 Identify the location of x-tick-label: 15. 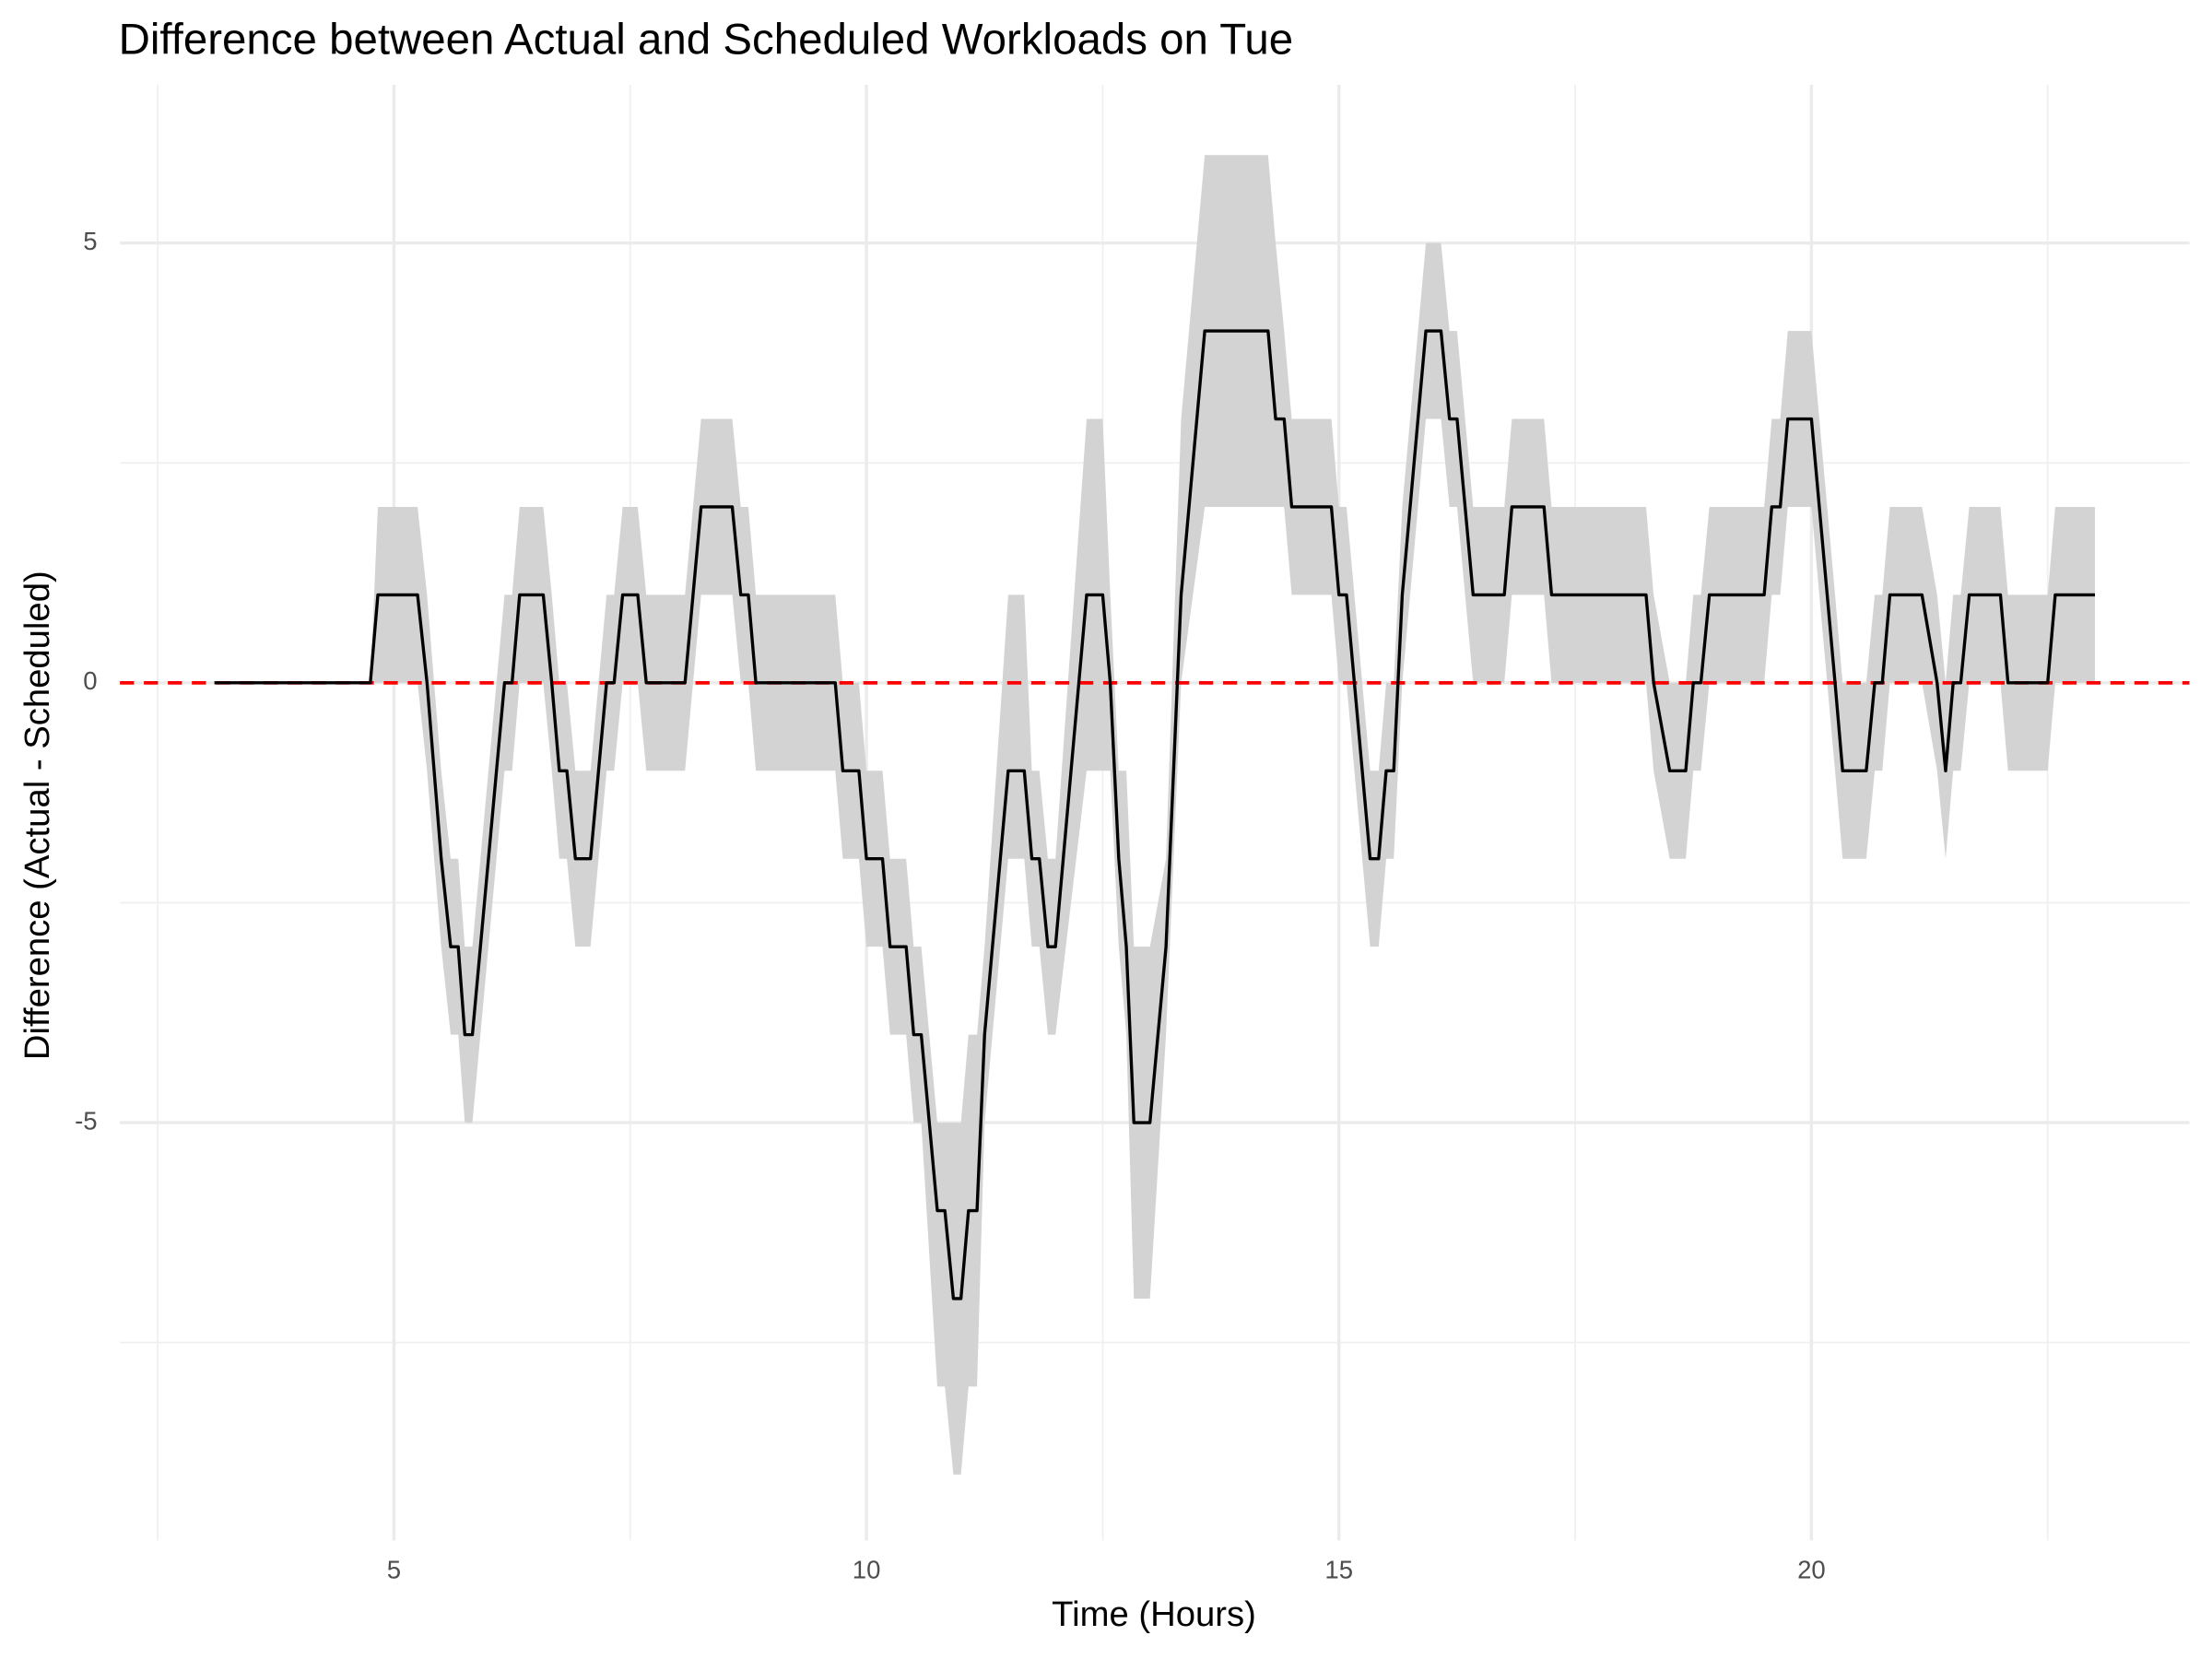
(1338, 1569).